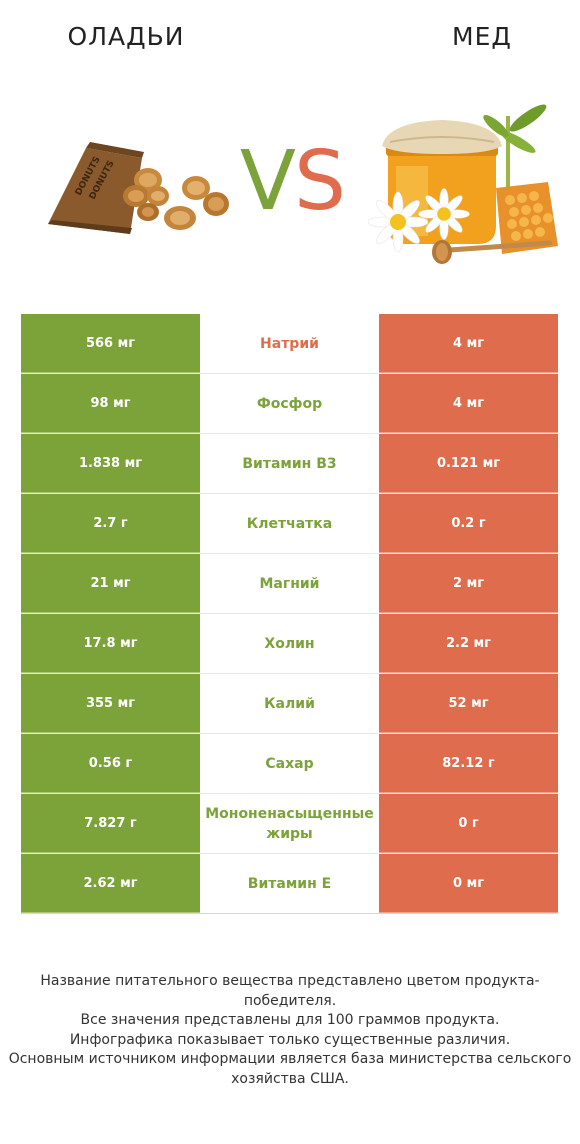 The height and width of the screenshot is (1144, 580). Describe the element at coordinates (289, 883) in the screenshot. I see `nutrient-name: Витамин E` at that location.